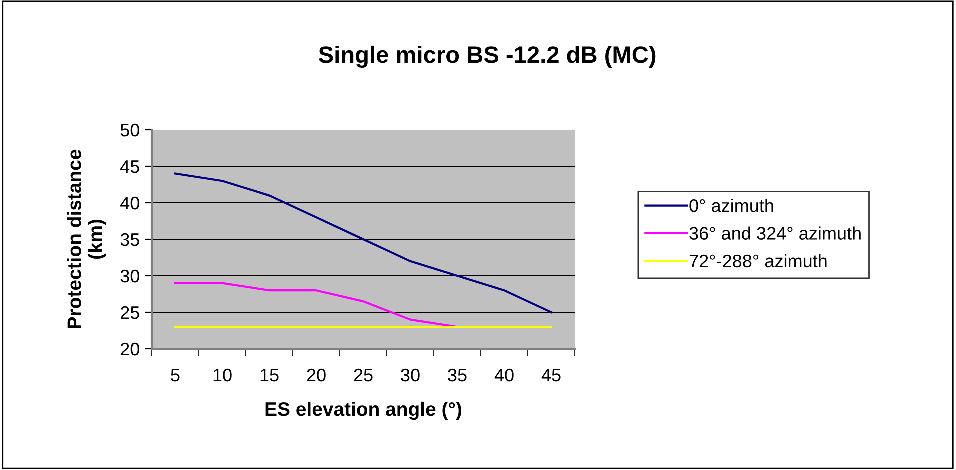 This screenshot has height=470, width=956. What do you see at coordinates (130, 313) in the screenshot?
I see `y-tick-label: 25` at bounding box center [130, 313].